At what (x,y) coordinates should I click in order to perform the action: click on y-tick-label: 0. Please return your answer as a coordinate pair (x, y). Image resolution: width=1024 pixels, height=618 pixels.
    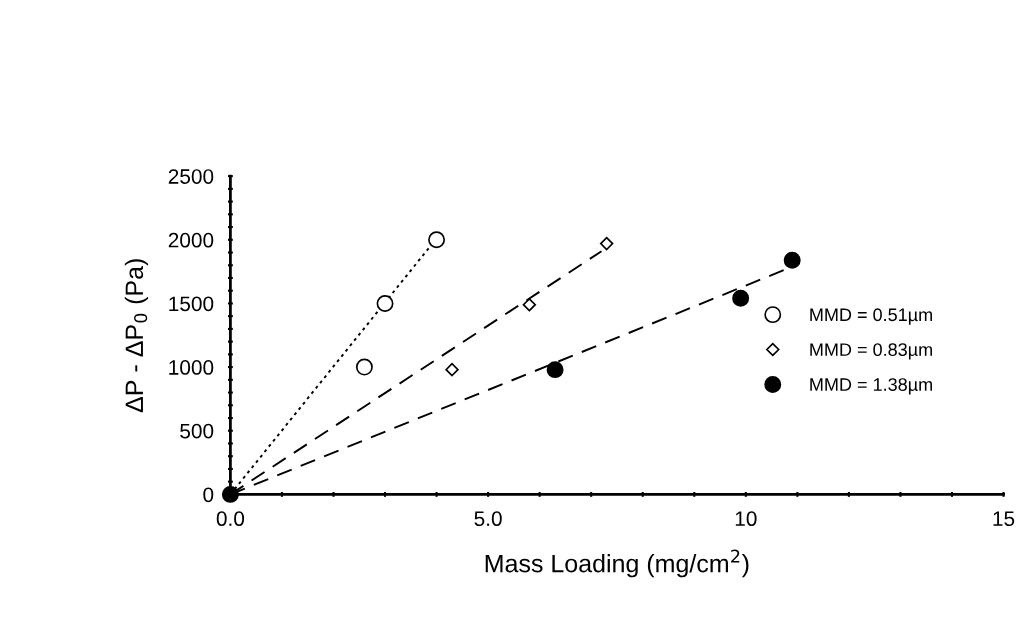
    Looking at the image, I should click on (208, 495).